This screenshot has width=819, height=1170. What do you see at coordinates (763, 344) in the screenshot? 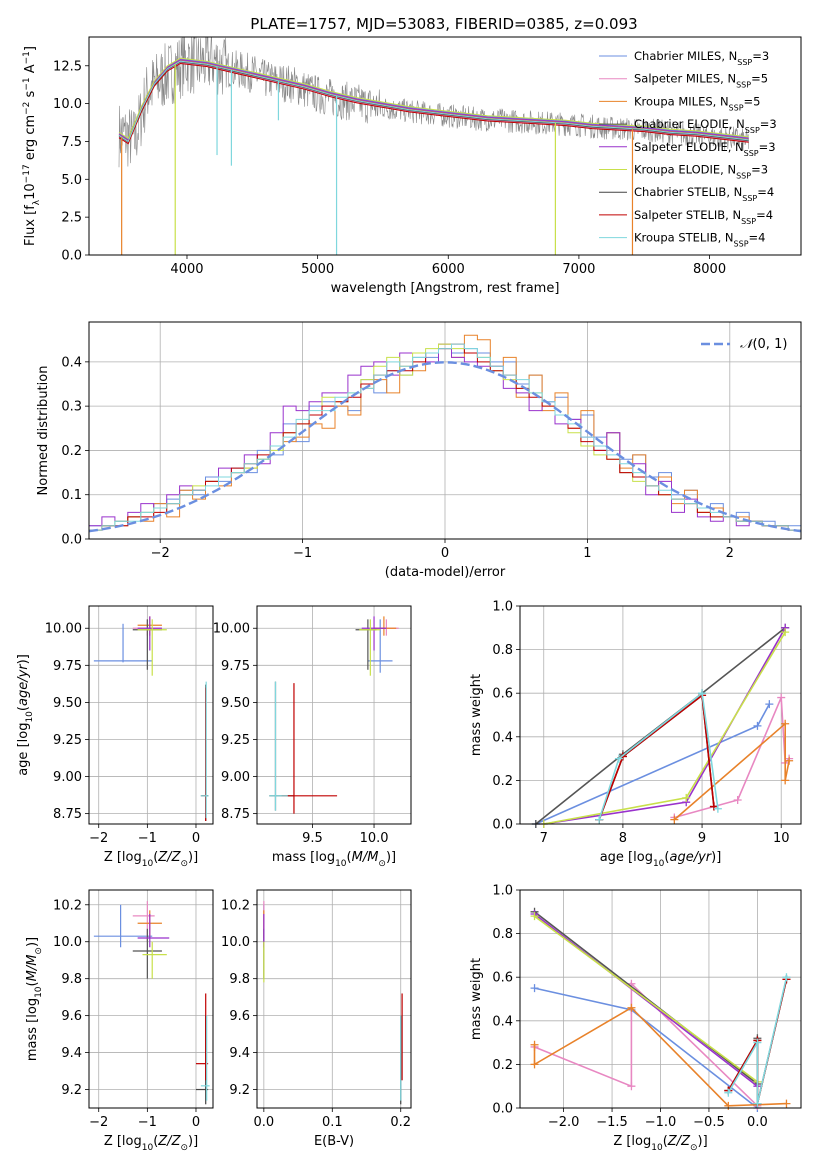
I see `legend-entry: 𝒩(0, 1)` at bounding box center [763, 344].